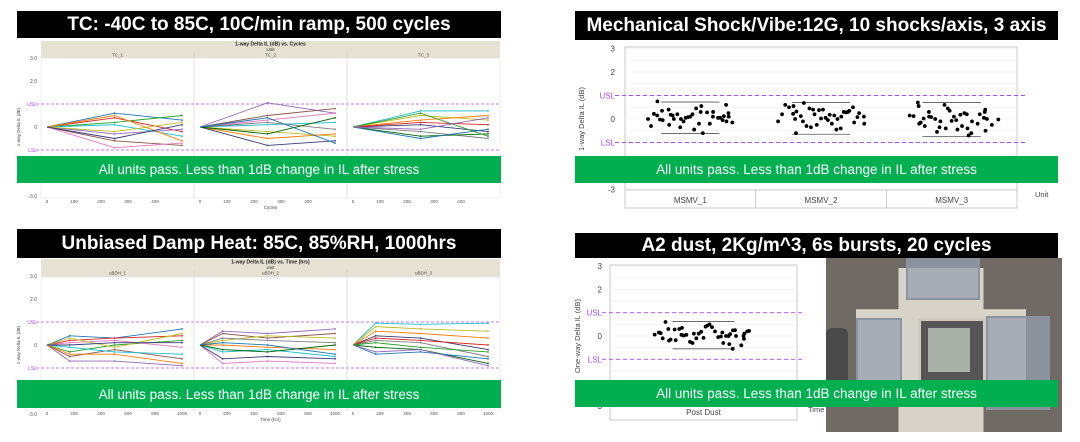 The image size is (1080, 442). What do you see at coordinates (577, 336) in the screenshot?
I see `dust-y-axis-label: One-way Delta IL (dB)` at bounding box center [577, 336].